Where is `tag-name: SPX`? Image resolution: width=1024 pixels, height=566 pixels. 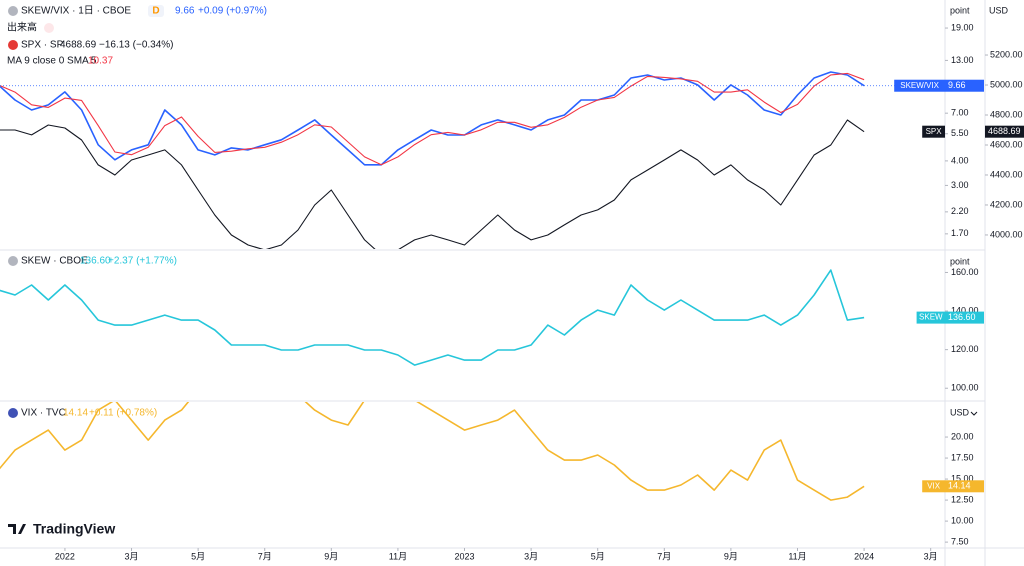
tag-name: SPX is located at coordinates (934, 131).